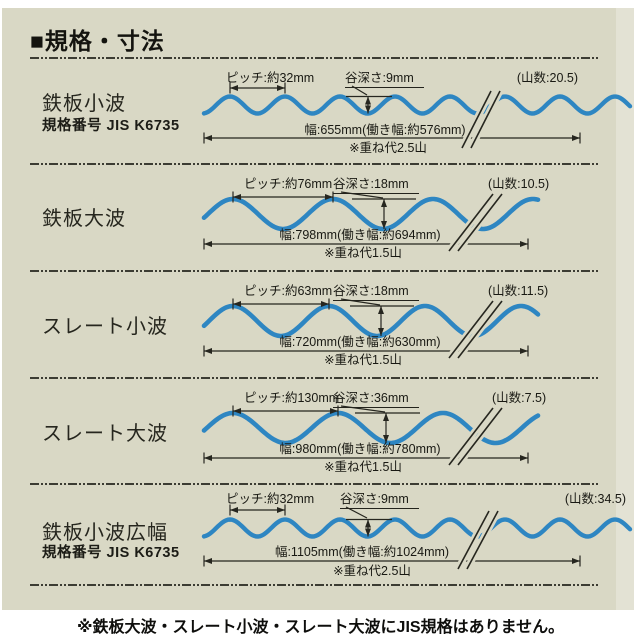 This screenshot has width=634, height=640. I want to click on crest-count-label: (山数:34.5), so click(595, 499).